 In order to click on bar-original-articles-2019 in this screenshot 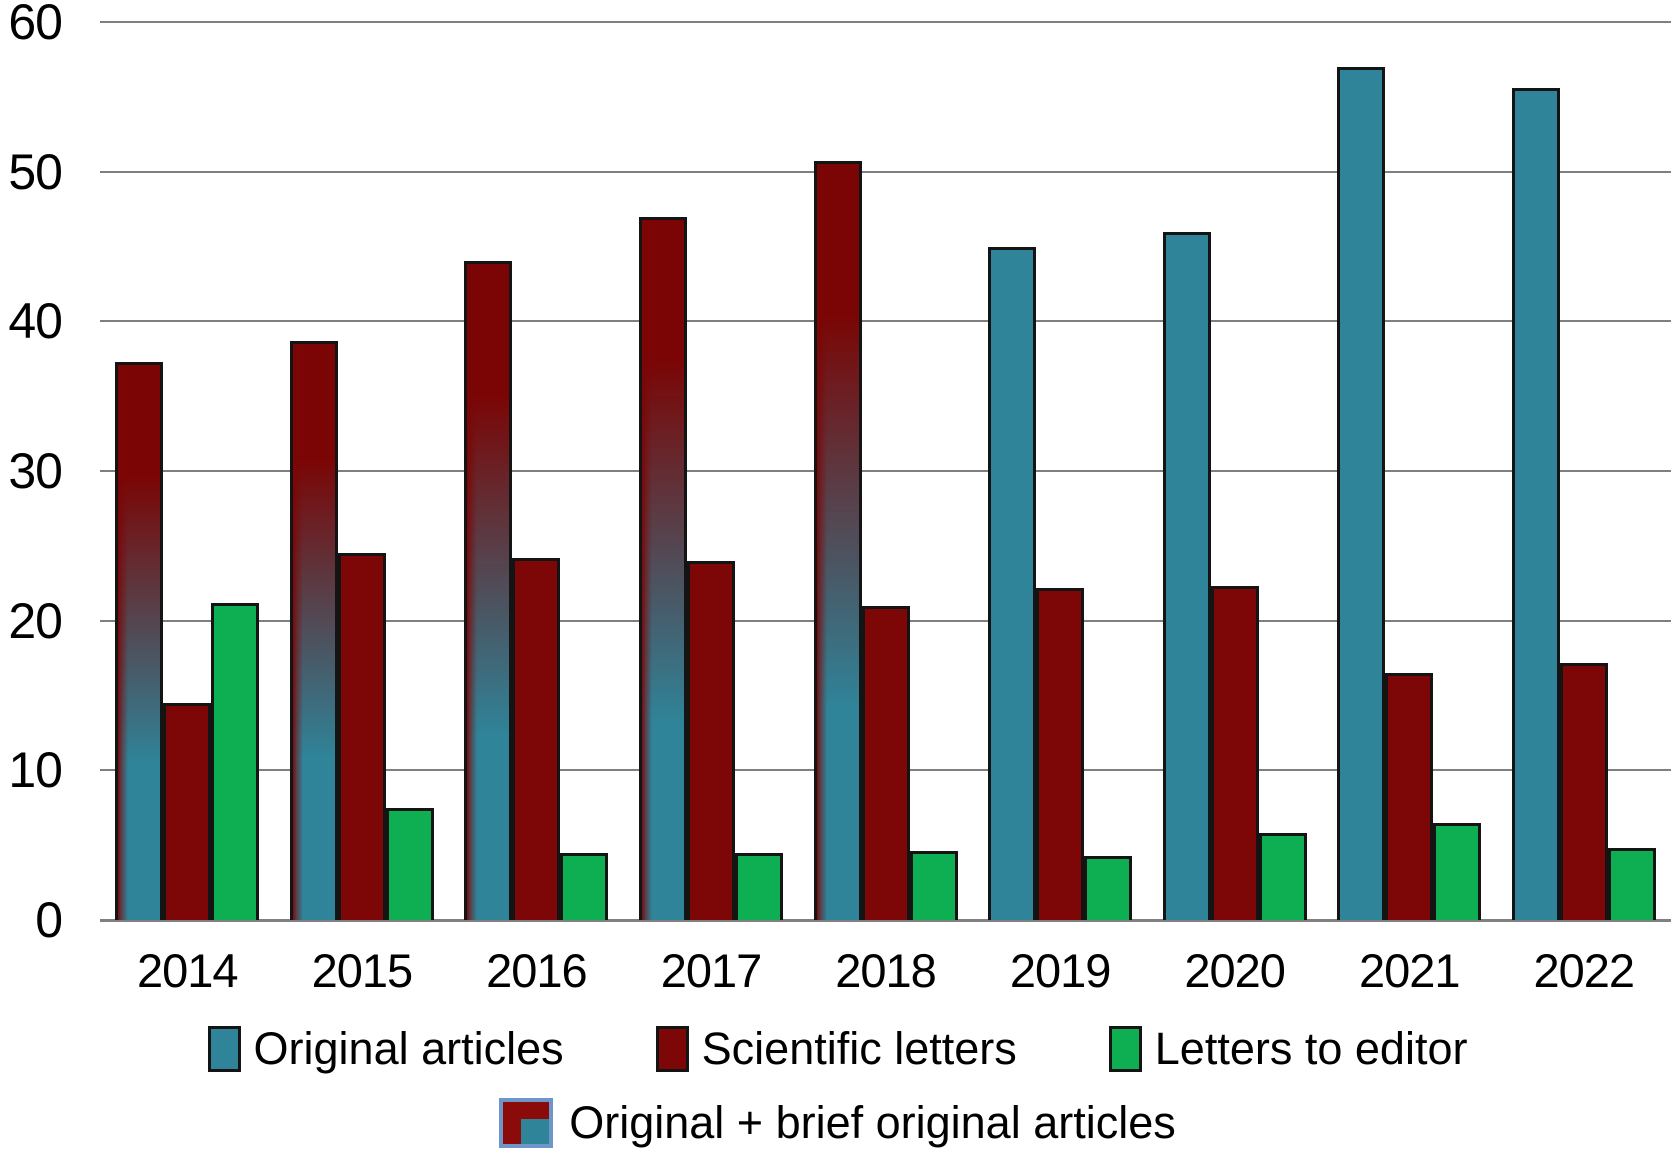, I will do `click(1012, 583)`.